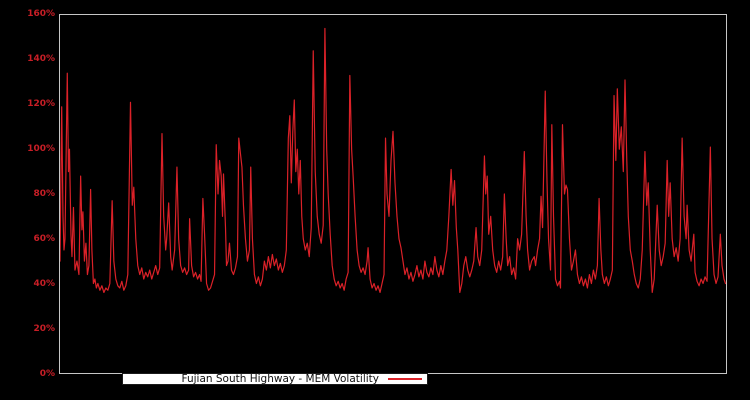  Describe the element at coordinates (44, 239) in the screenshot. I see `y-axis-tick-label: 60%` at that location.